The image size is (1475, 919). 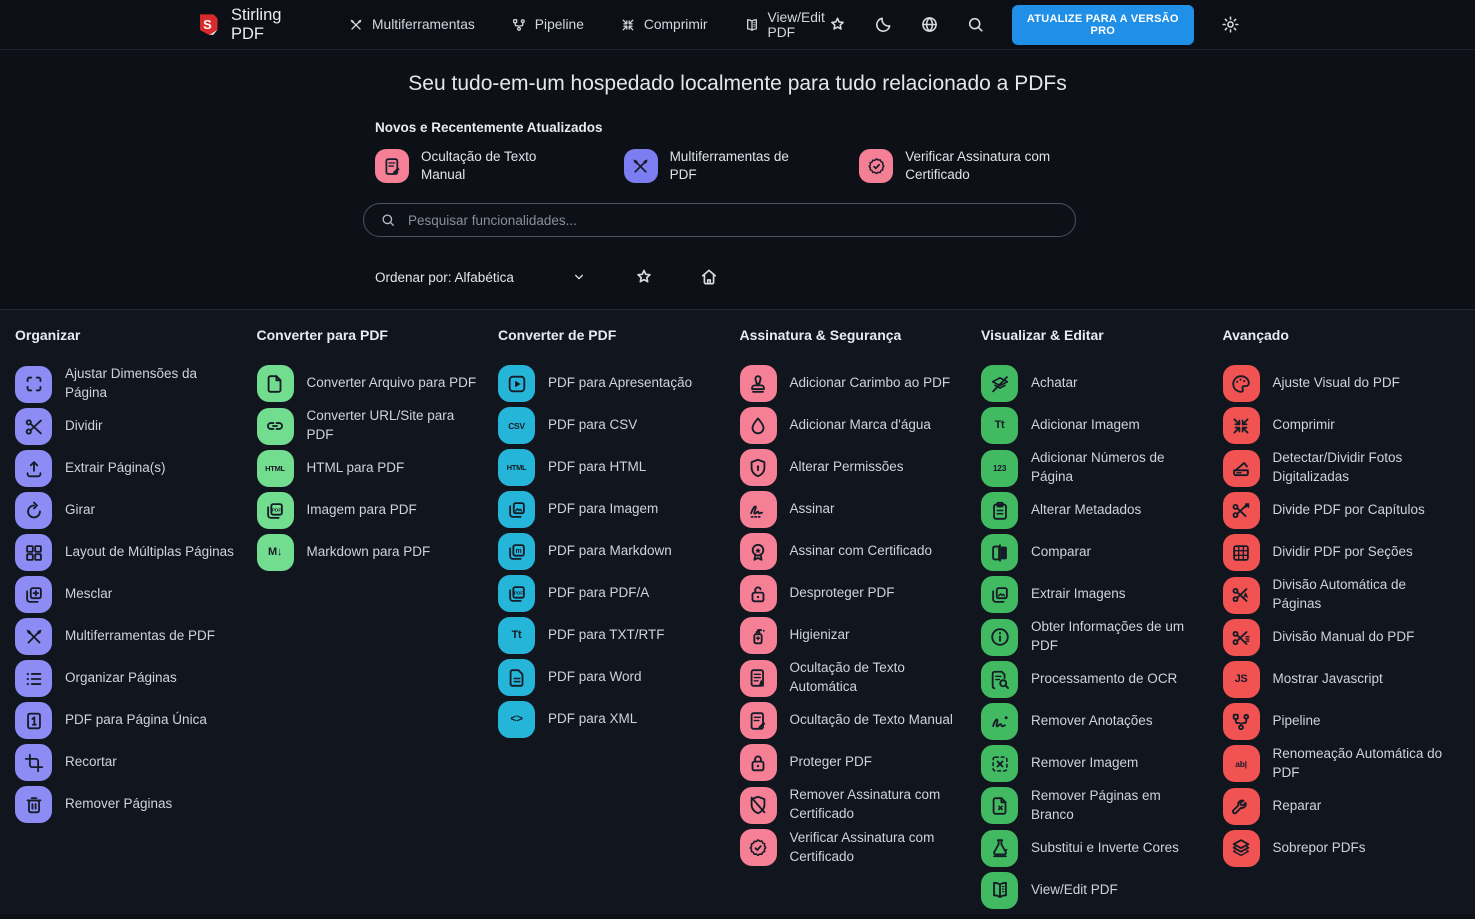 I want to click on tool-item-alterar-permissoes: Alterar Permissões, so click(x=859, y=468).